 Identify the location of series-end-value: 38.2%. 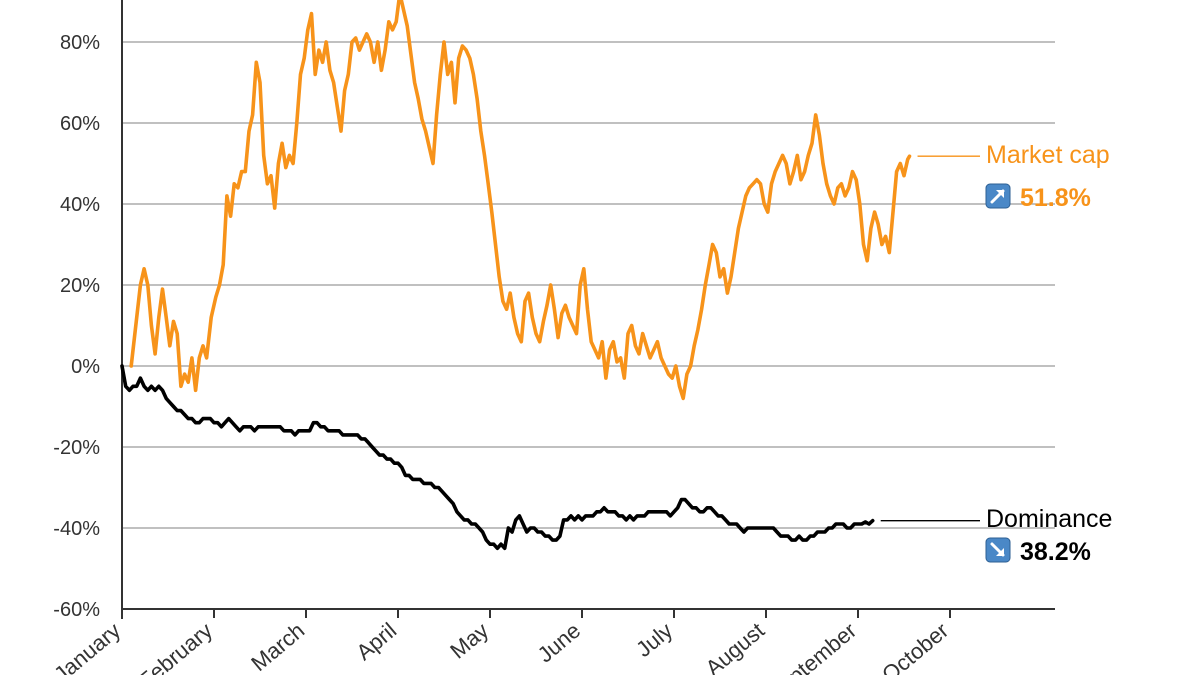
(1055, 552).